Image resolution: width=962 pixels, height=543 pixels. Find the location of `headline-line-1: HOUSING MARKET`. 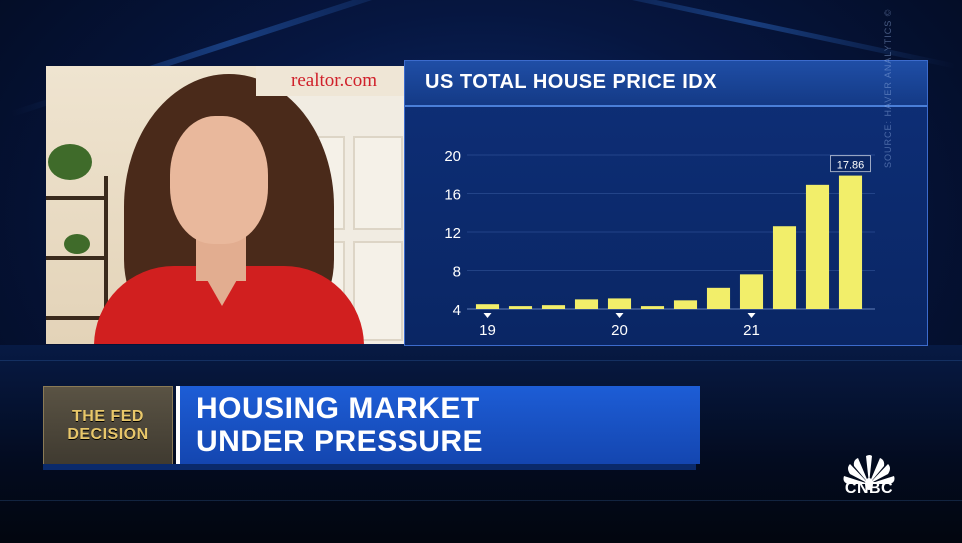

headline-line-1: HOUSING MARKET is located at coordinates (338, 408).